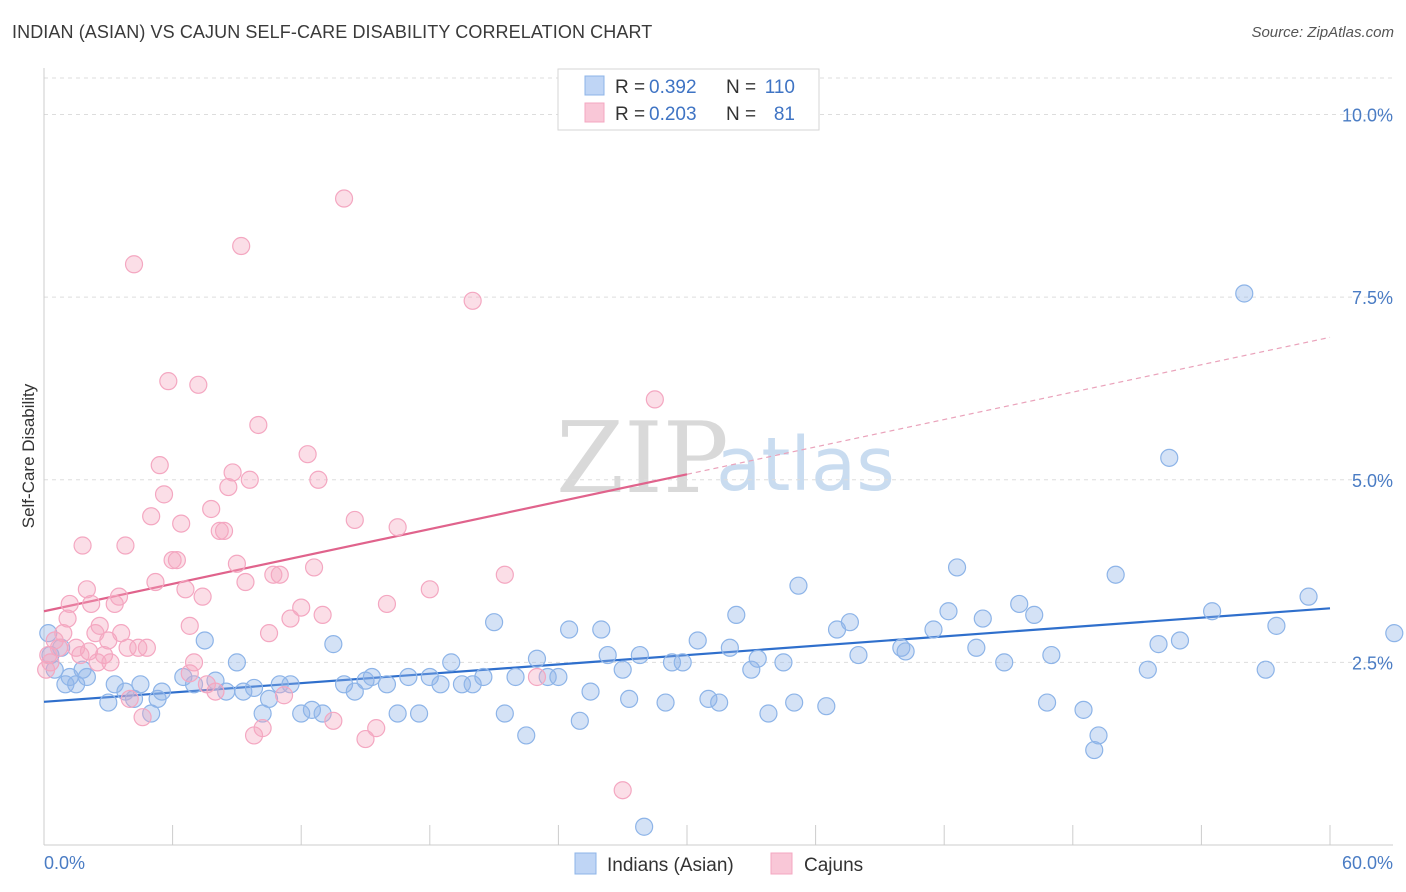  What do you see at coordinates (833, 865) in the screenshot?
I see `bottom-legend-label-cajuns: Cajuns` at bounding box center [833, 865].